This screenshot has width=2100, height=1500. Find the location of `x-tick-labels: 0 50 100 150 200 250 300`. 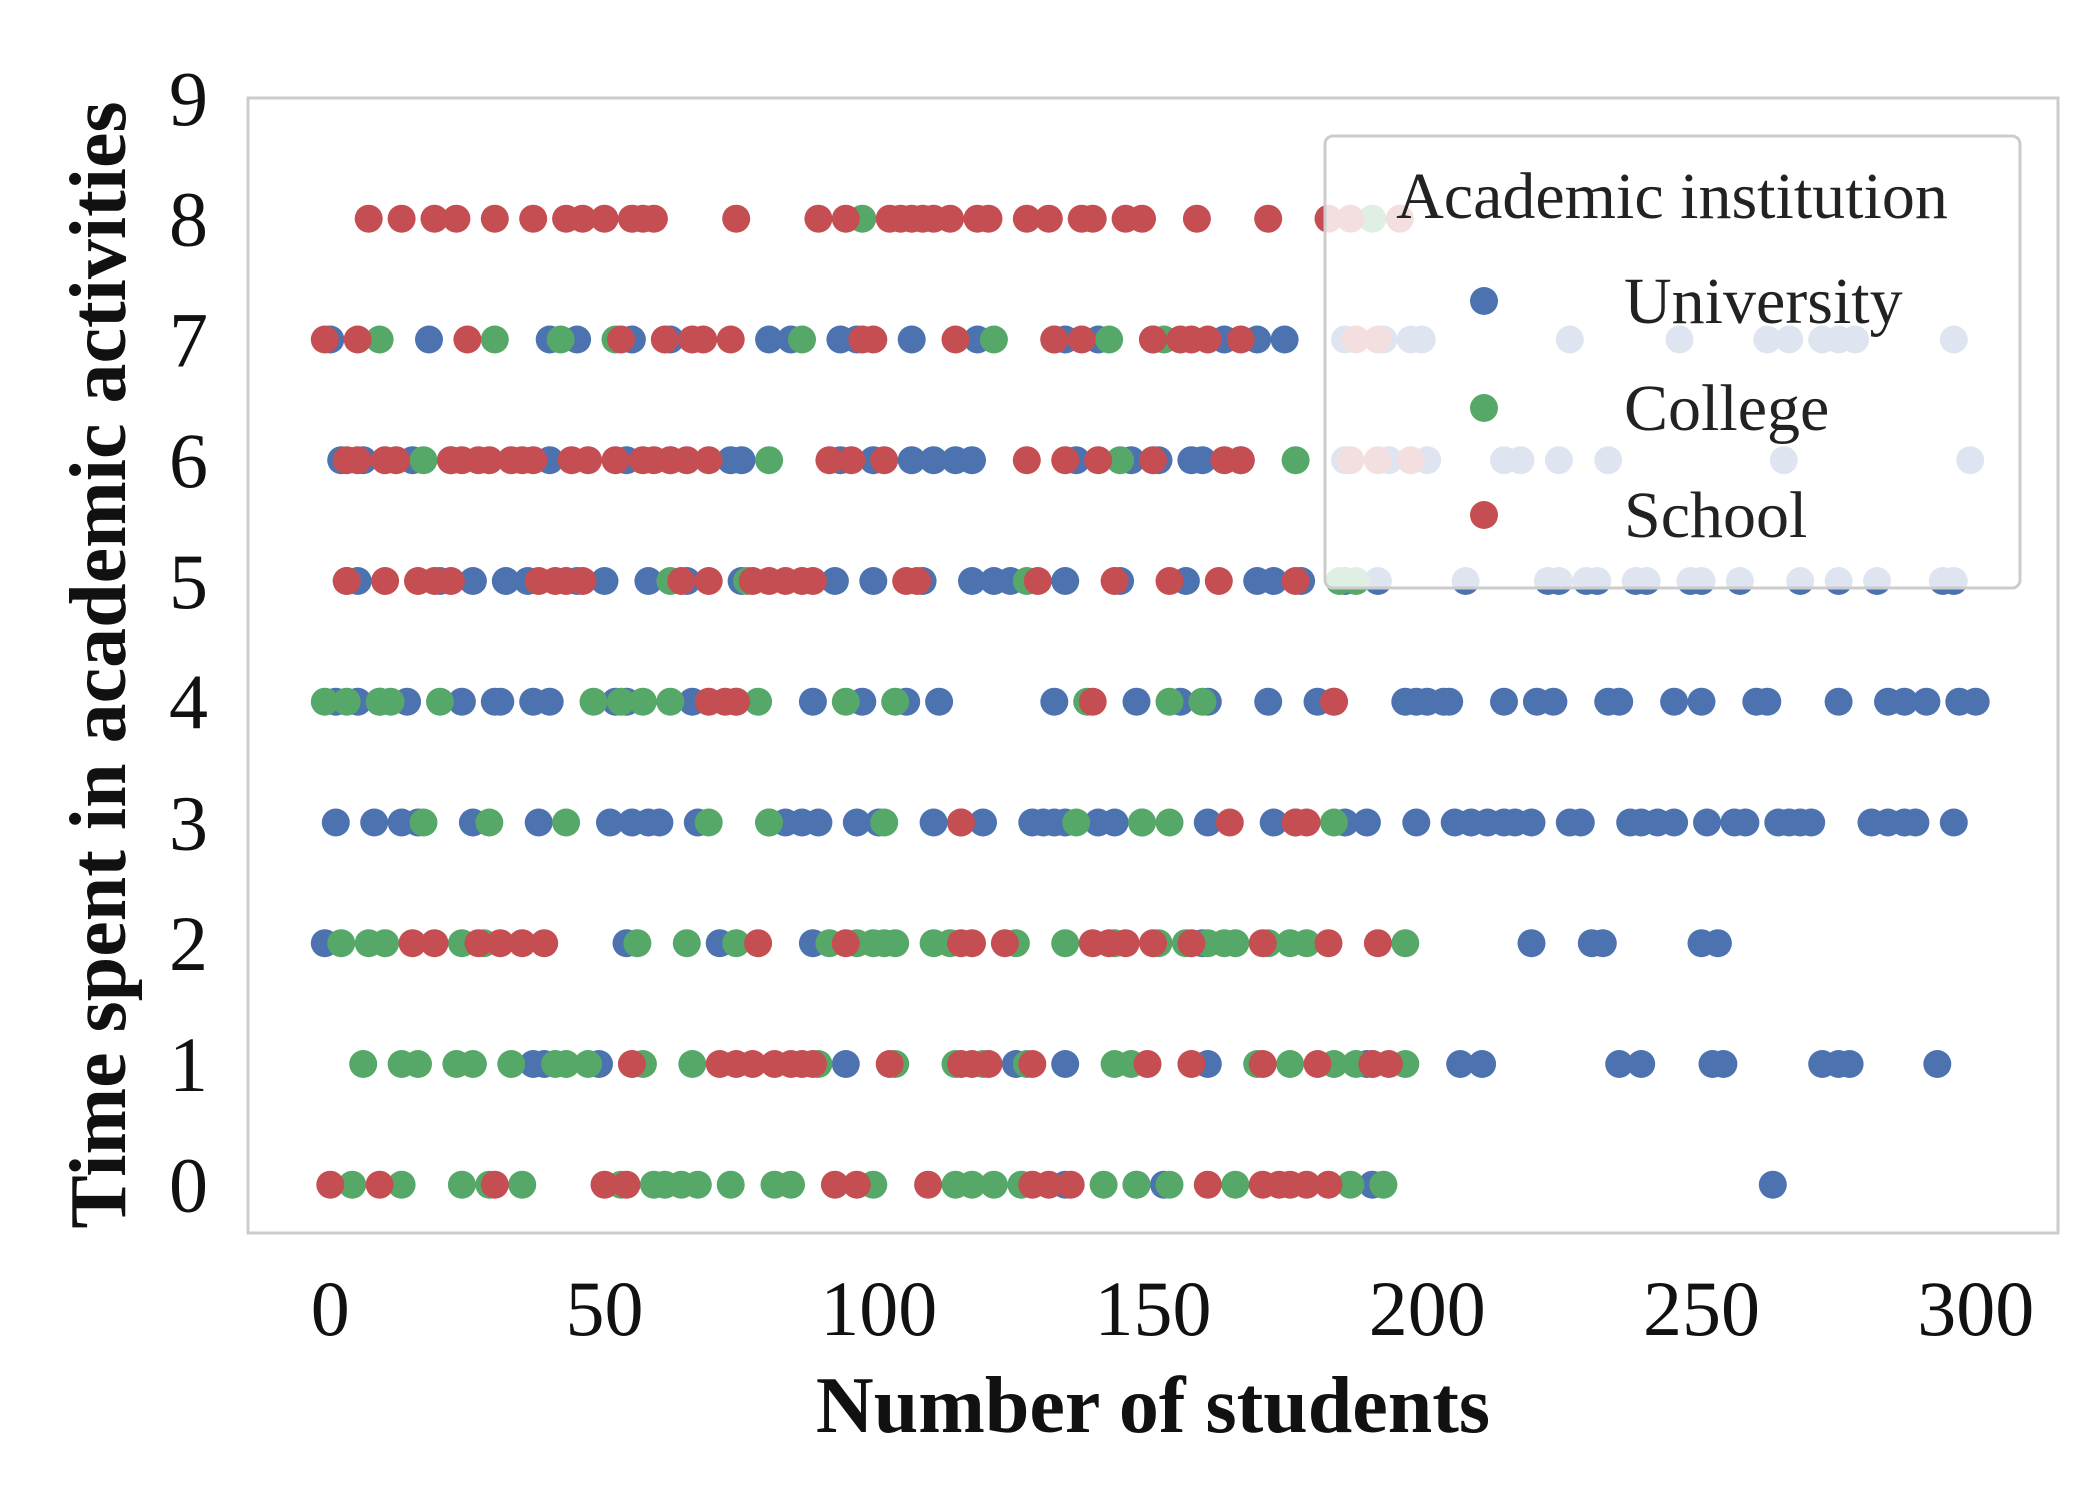

x-tick-labels: 0 50 100 150 200 250 300 is located at coordinates (1172, 1308).